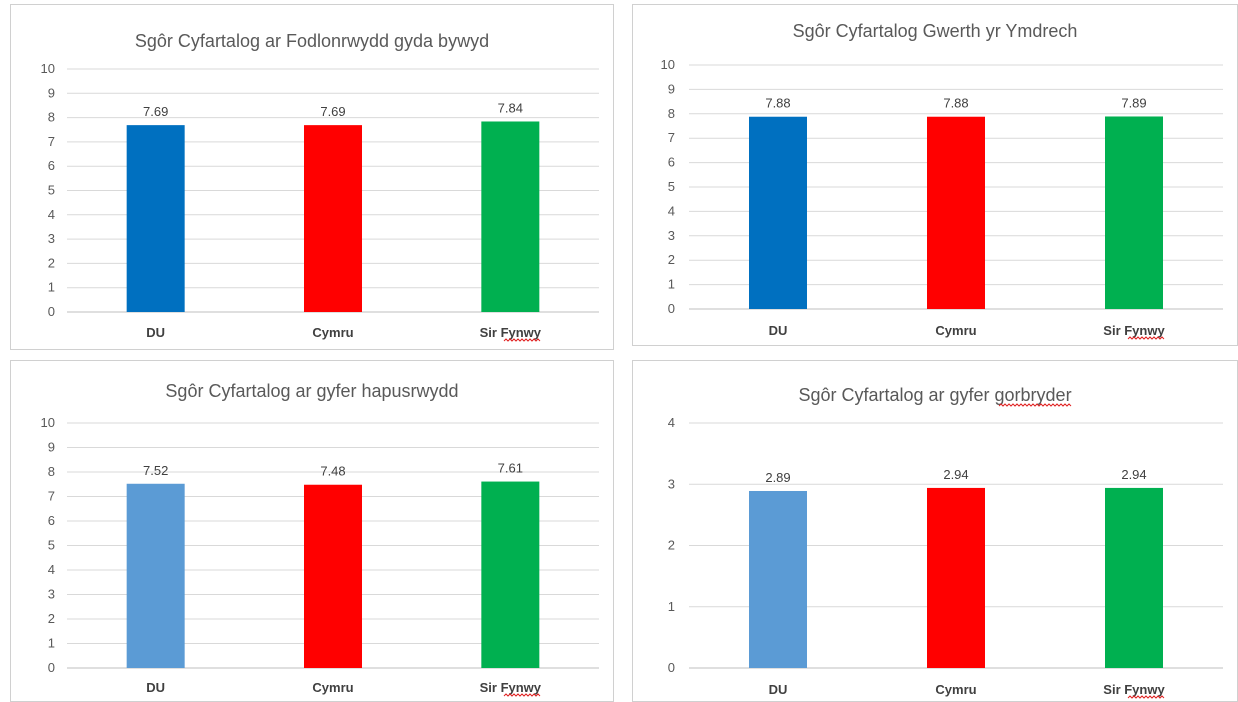  I want to click on data-label: 7.84, so click(510, 107).